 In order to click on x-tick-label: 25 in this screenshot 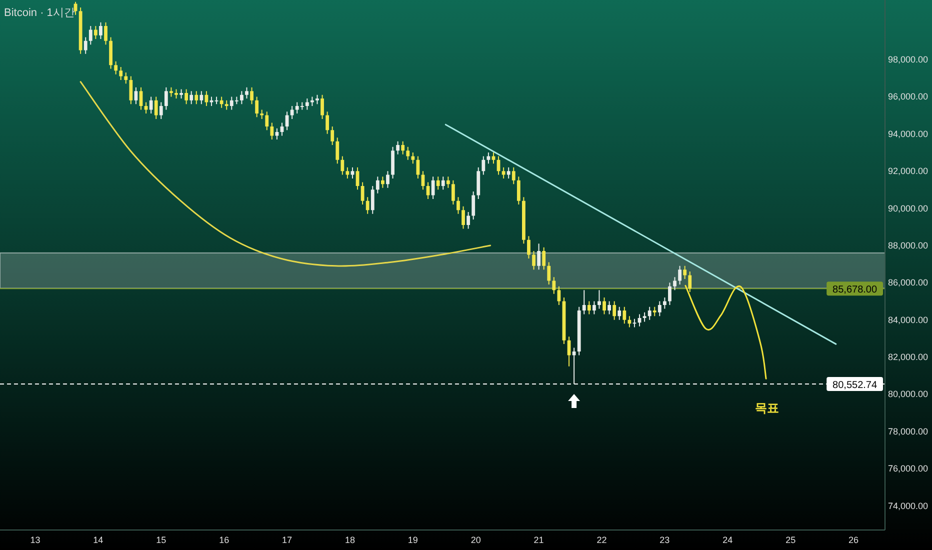, I will do `click(791, 540)`.